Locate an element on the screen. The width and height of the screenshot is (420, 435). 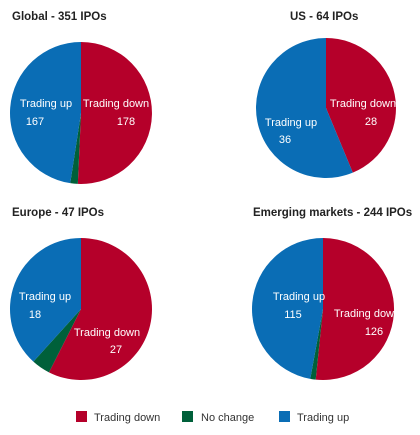
legend-label-no-change: No change is located at coordinates (227, 418).